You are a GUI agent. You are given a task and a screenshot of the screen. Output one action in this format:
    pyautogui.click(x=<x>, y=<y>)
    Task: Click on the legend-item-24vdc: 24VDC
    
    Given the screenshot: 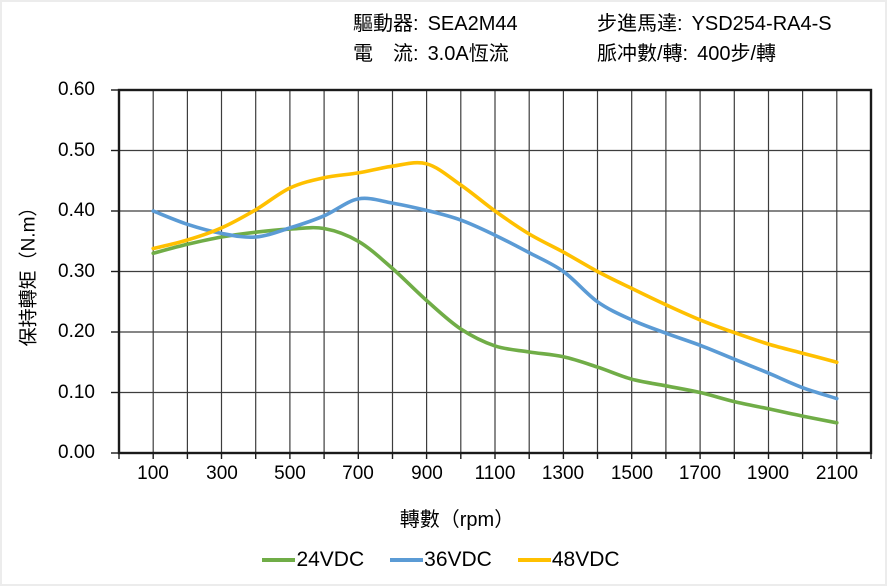 What is the action you would take?
    pyautogui.click(x=313, y=560)
    